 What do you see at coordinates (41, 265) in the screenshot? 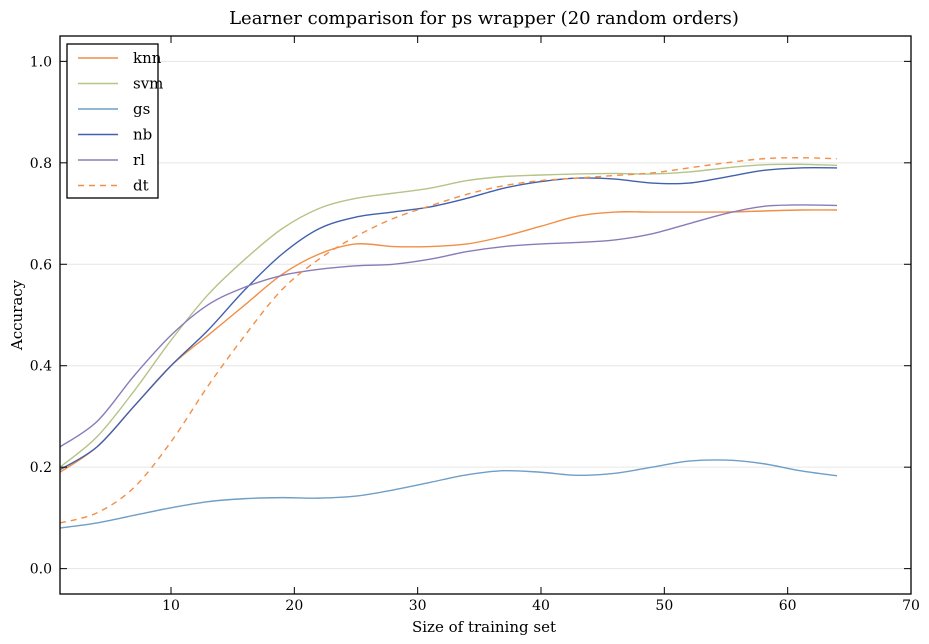
I see `y-tick-label: 0.6` at bounding box center [41, 265].